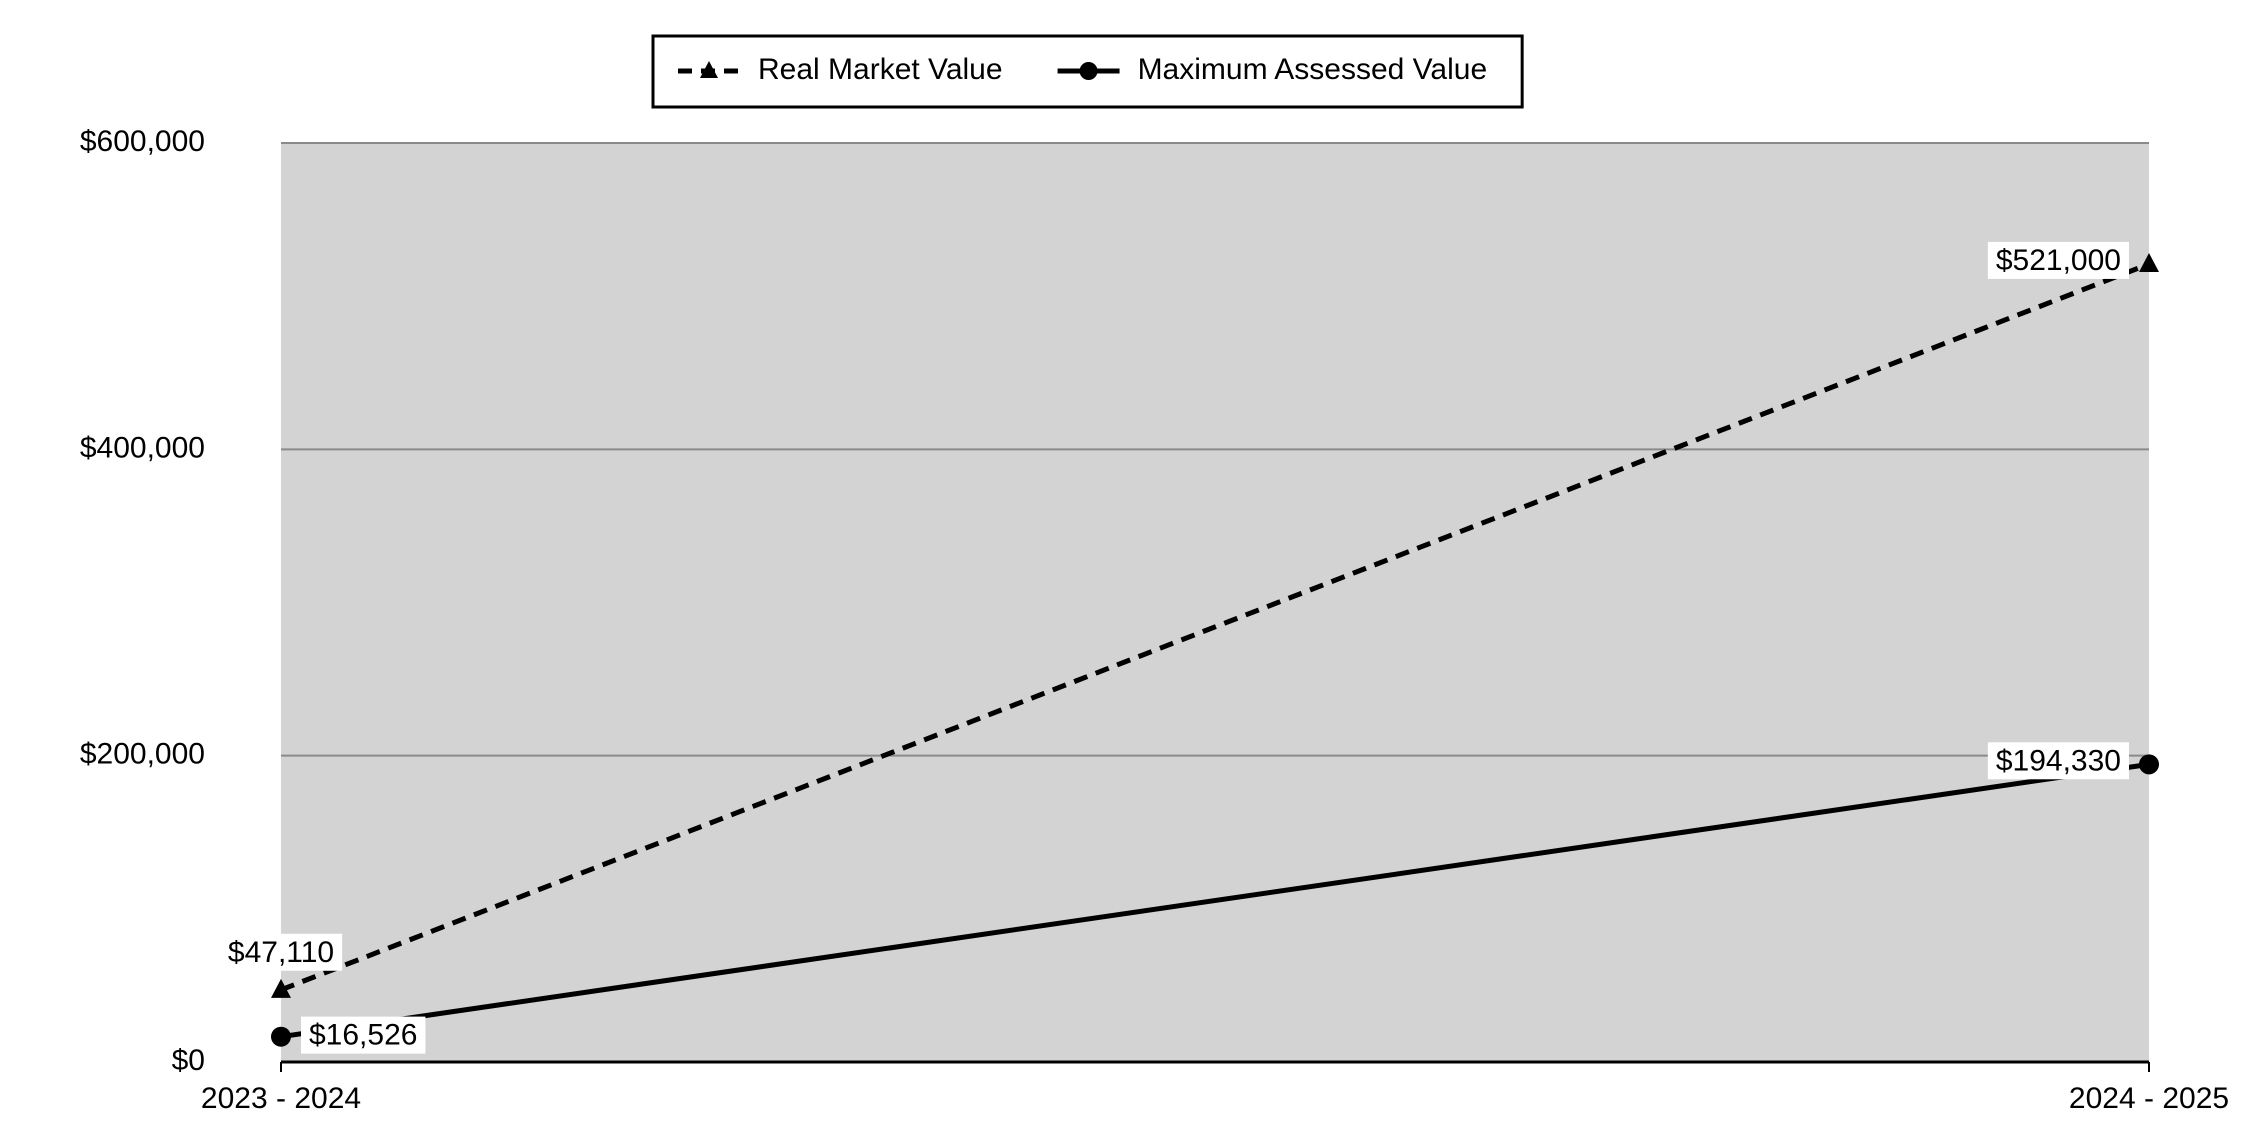  What do you see at coordinates (142, 754) in the screenshot?
I see `y-tick-label: $200,000` at bounding box center [142, 754].